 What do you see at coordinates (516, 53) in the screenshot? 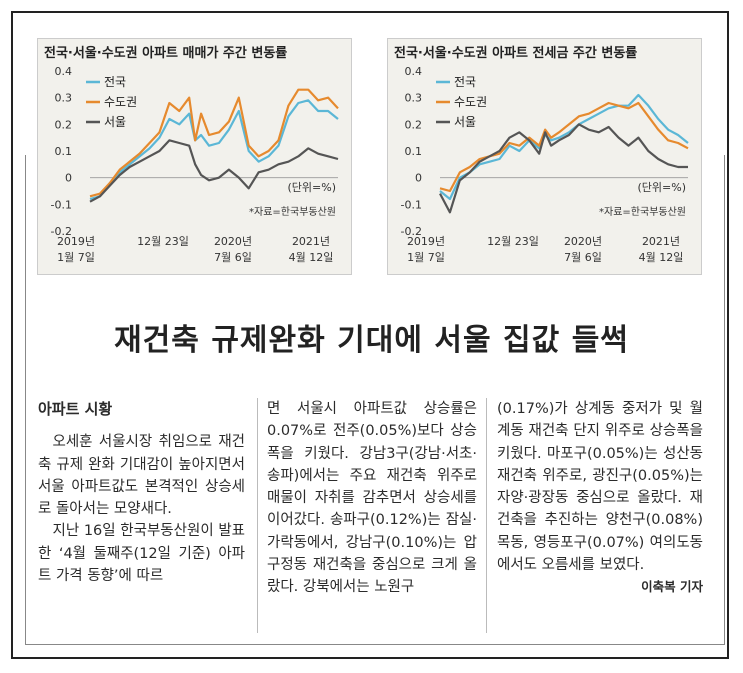
I see `chart-title: 전국·서울·수도권 아파트 전세금 주간 변동률` at bounding box center [516, 53].